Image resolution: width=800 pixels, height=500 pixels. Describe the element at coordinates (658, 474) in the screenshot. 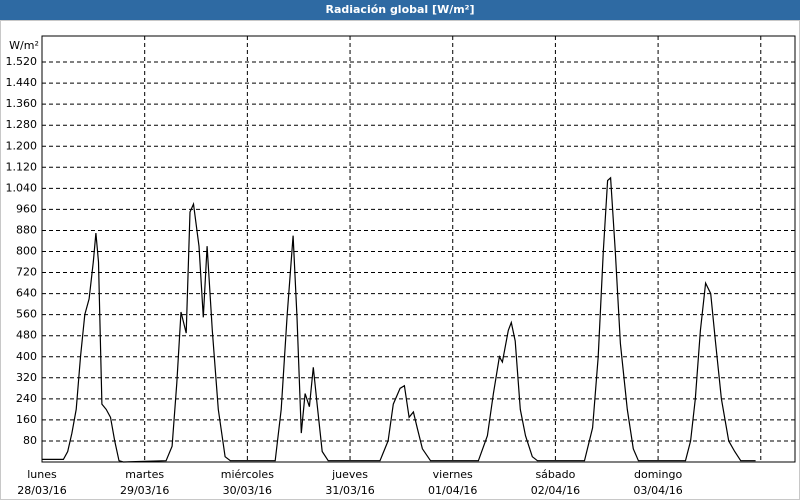

I see `x-tick-label: domingo` at that location.